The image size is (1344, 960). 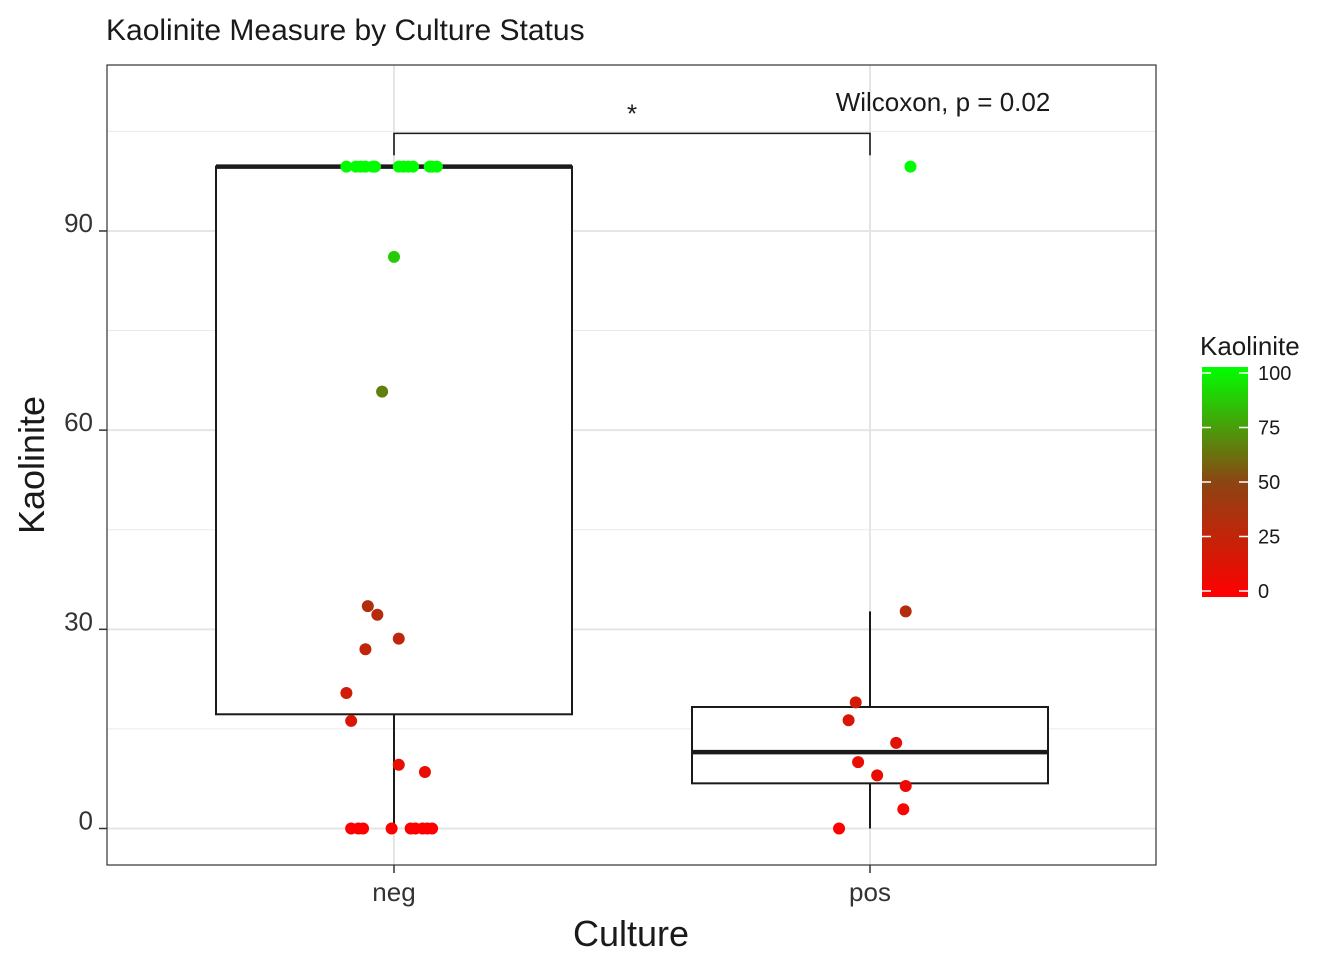 What do you see at coordinates (1269, 483) in the screenshot?
I see `legend-tick-label: 50` at bounding box center [1269, 483].